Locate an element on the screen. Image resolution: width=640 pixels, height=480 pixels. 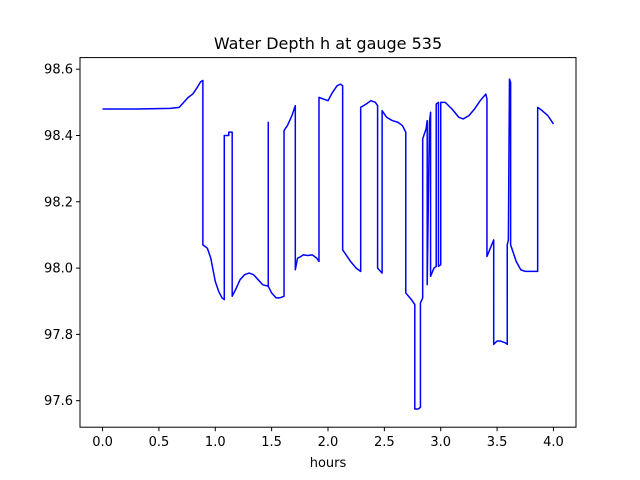
y-tick-label: 98.4 is located at coordinates (58, 136).